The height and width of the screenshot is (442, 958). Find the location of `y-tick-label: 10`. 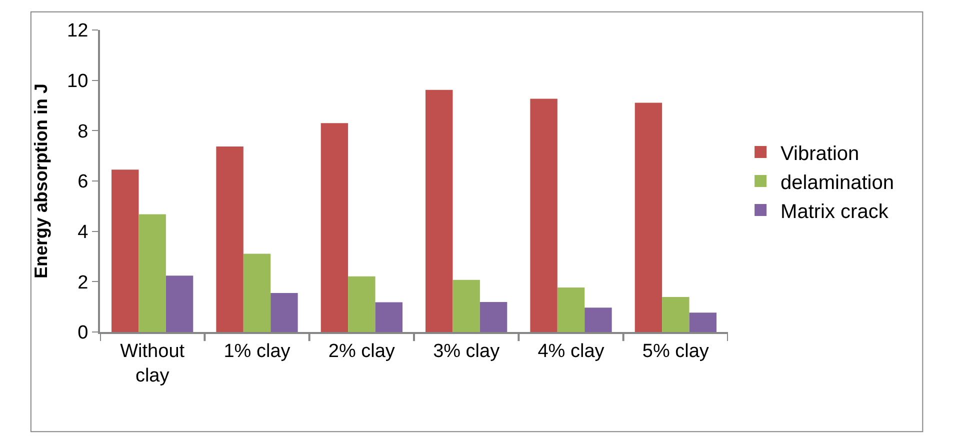

y-tick-label: 10 is located at coordinates (77, 81).